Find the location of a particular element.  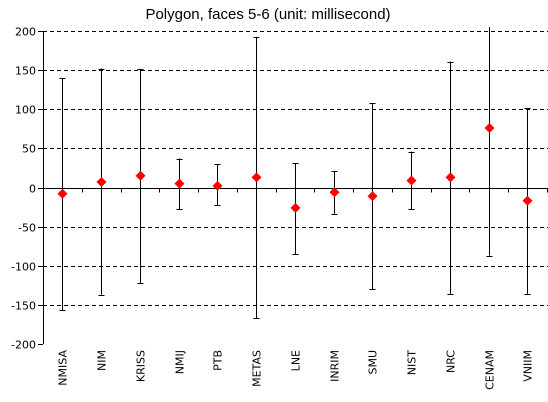

data-point-smu is located at coordinates (372, 196).